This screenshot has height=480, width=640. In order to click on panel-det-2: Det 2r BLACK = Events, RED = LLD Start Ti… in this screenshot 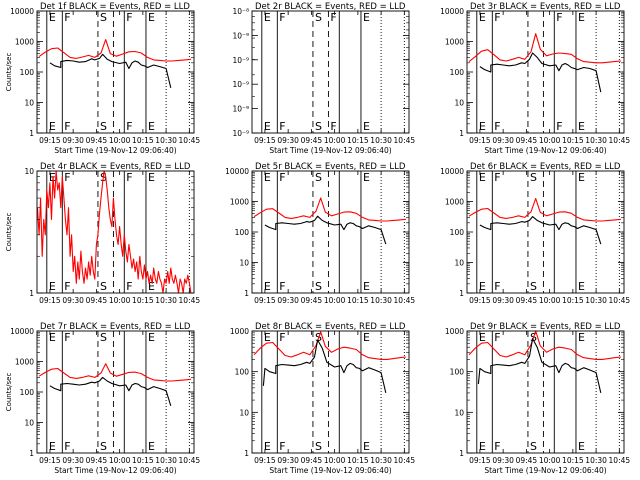, I will do `click(323, 78)`.